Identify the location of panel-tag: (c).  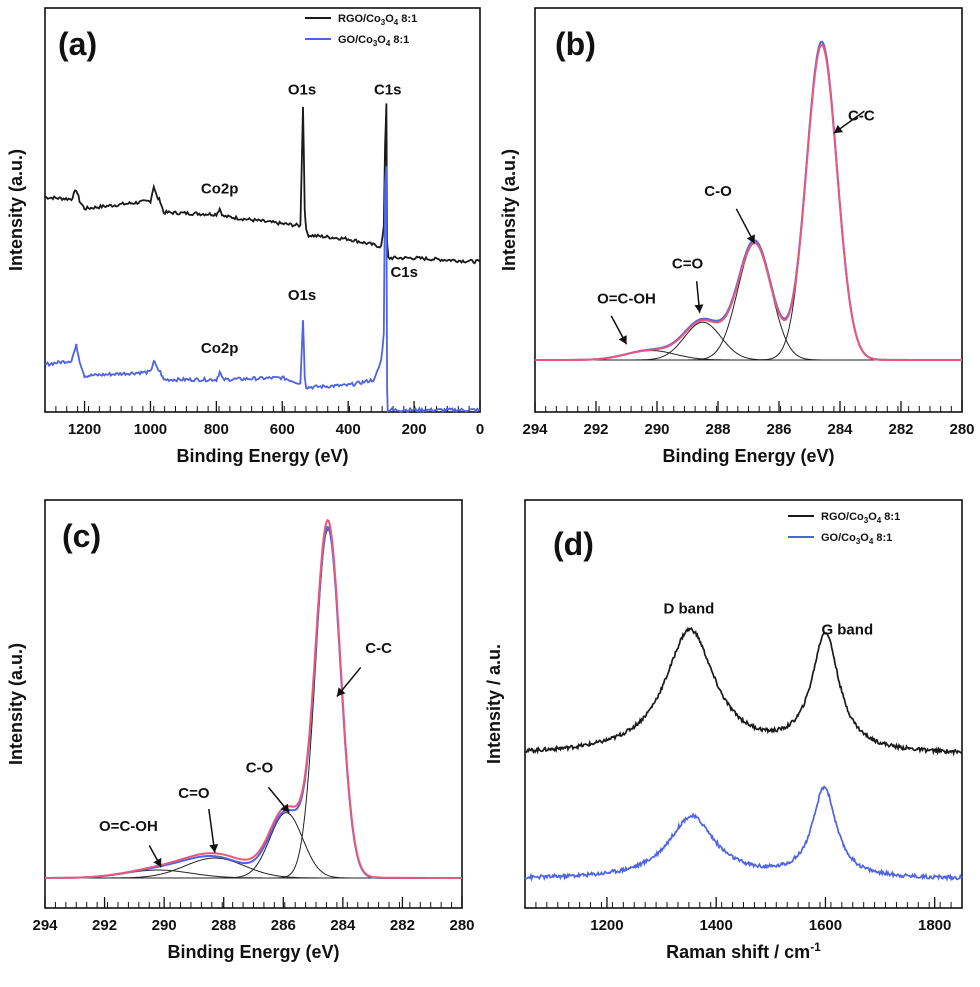
(81, 536).